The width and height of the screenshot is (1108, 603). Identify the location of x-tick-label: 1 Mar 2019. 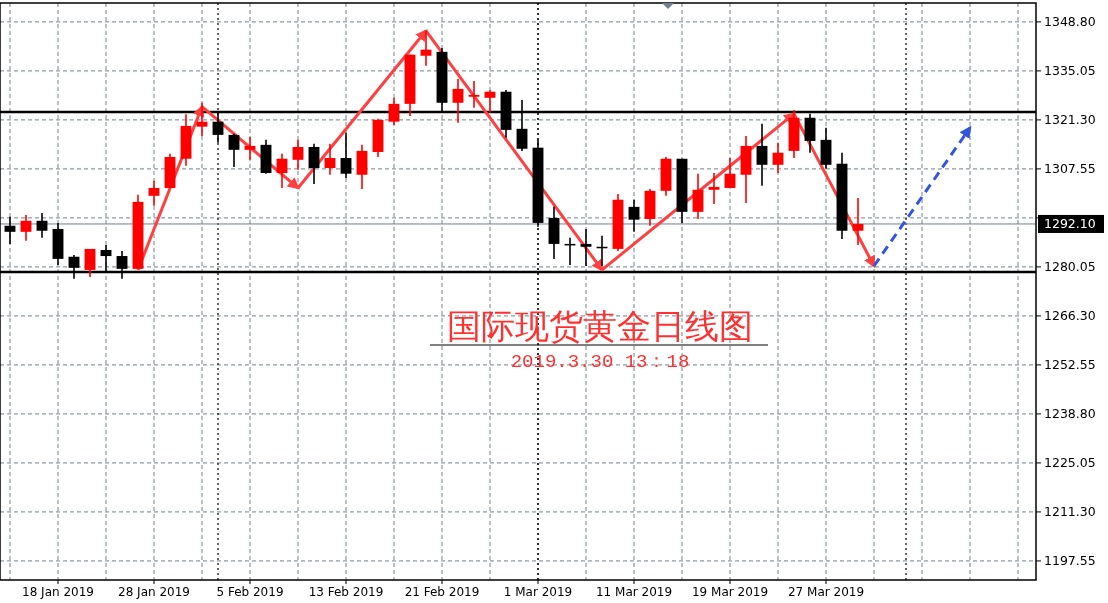
(538, 592).